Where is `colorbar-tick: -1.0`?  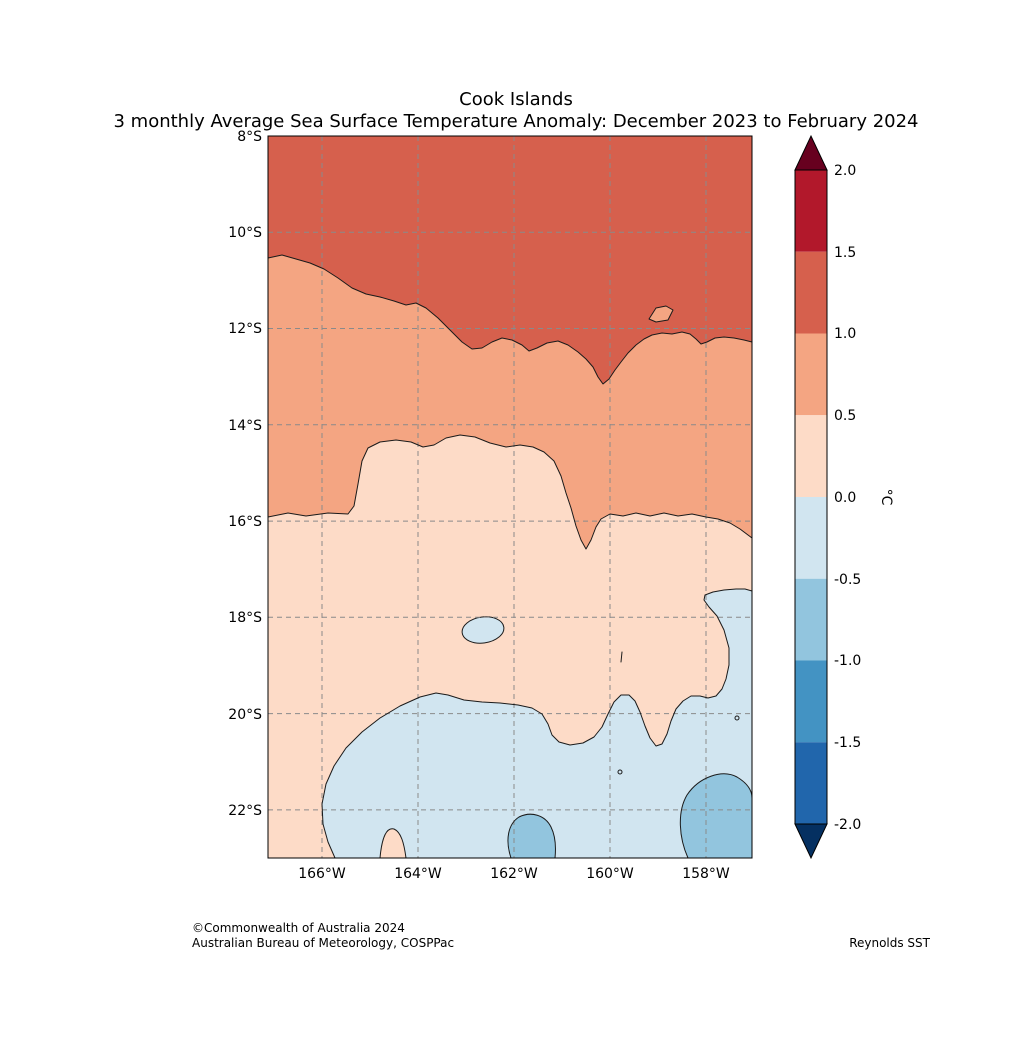 colorbar-tick: -1.0 is located at coordinates (847, 661).